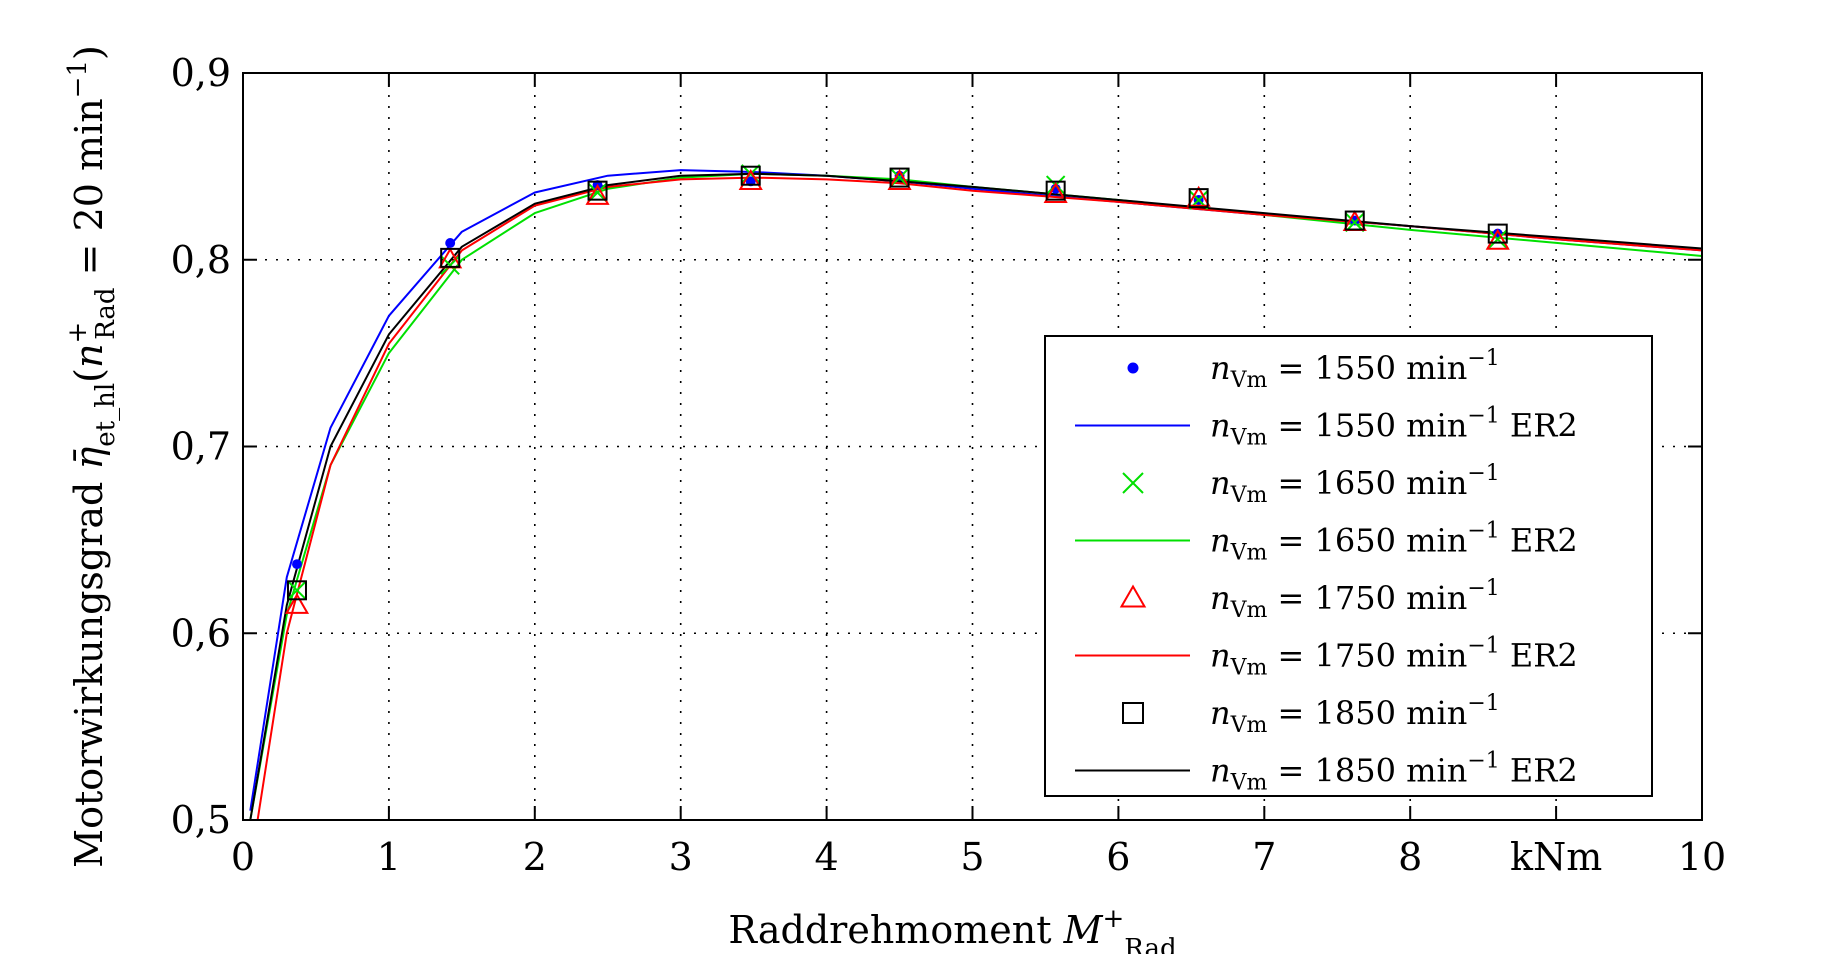 The image size is (1838, 954). Describe the element at coordinates (201, 633) in the screenshot. I see `y-tick-label: 0,6` at that location.